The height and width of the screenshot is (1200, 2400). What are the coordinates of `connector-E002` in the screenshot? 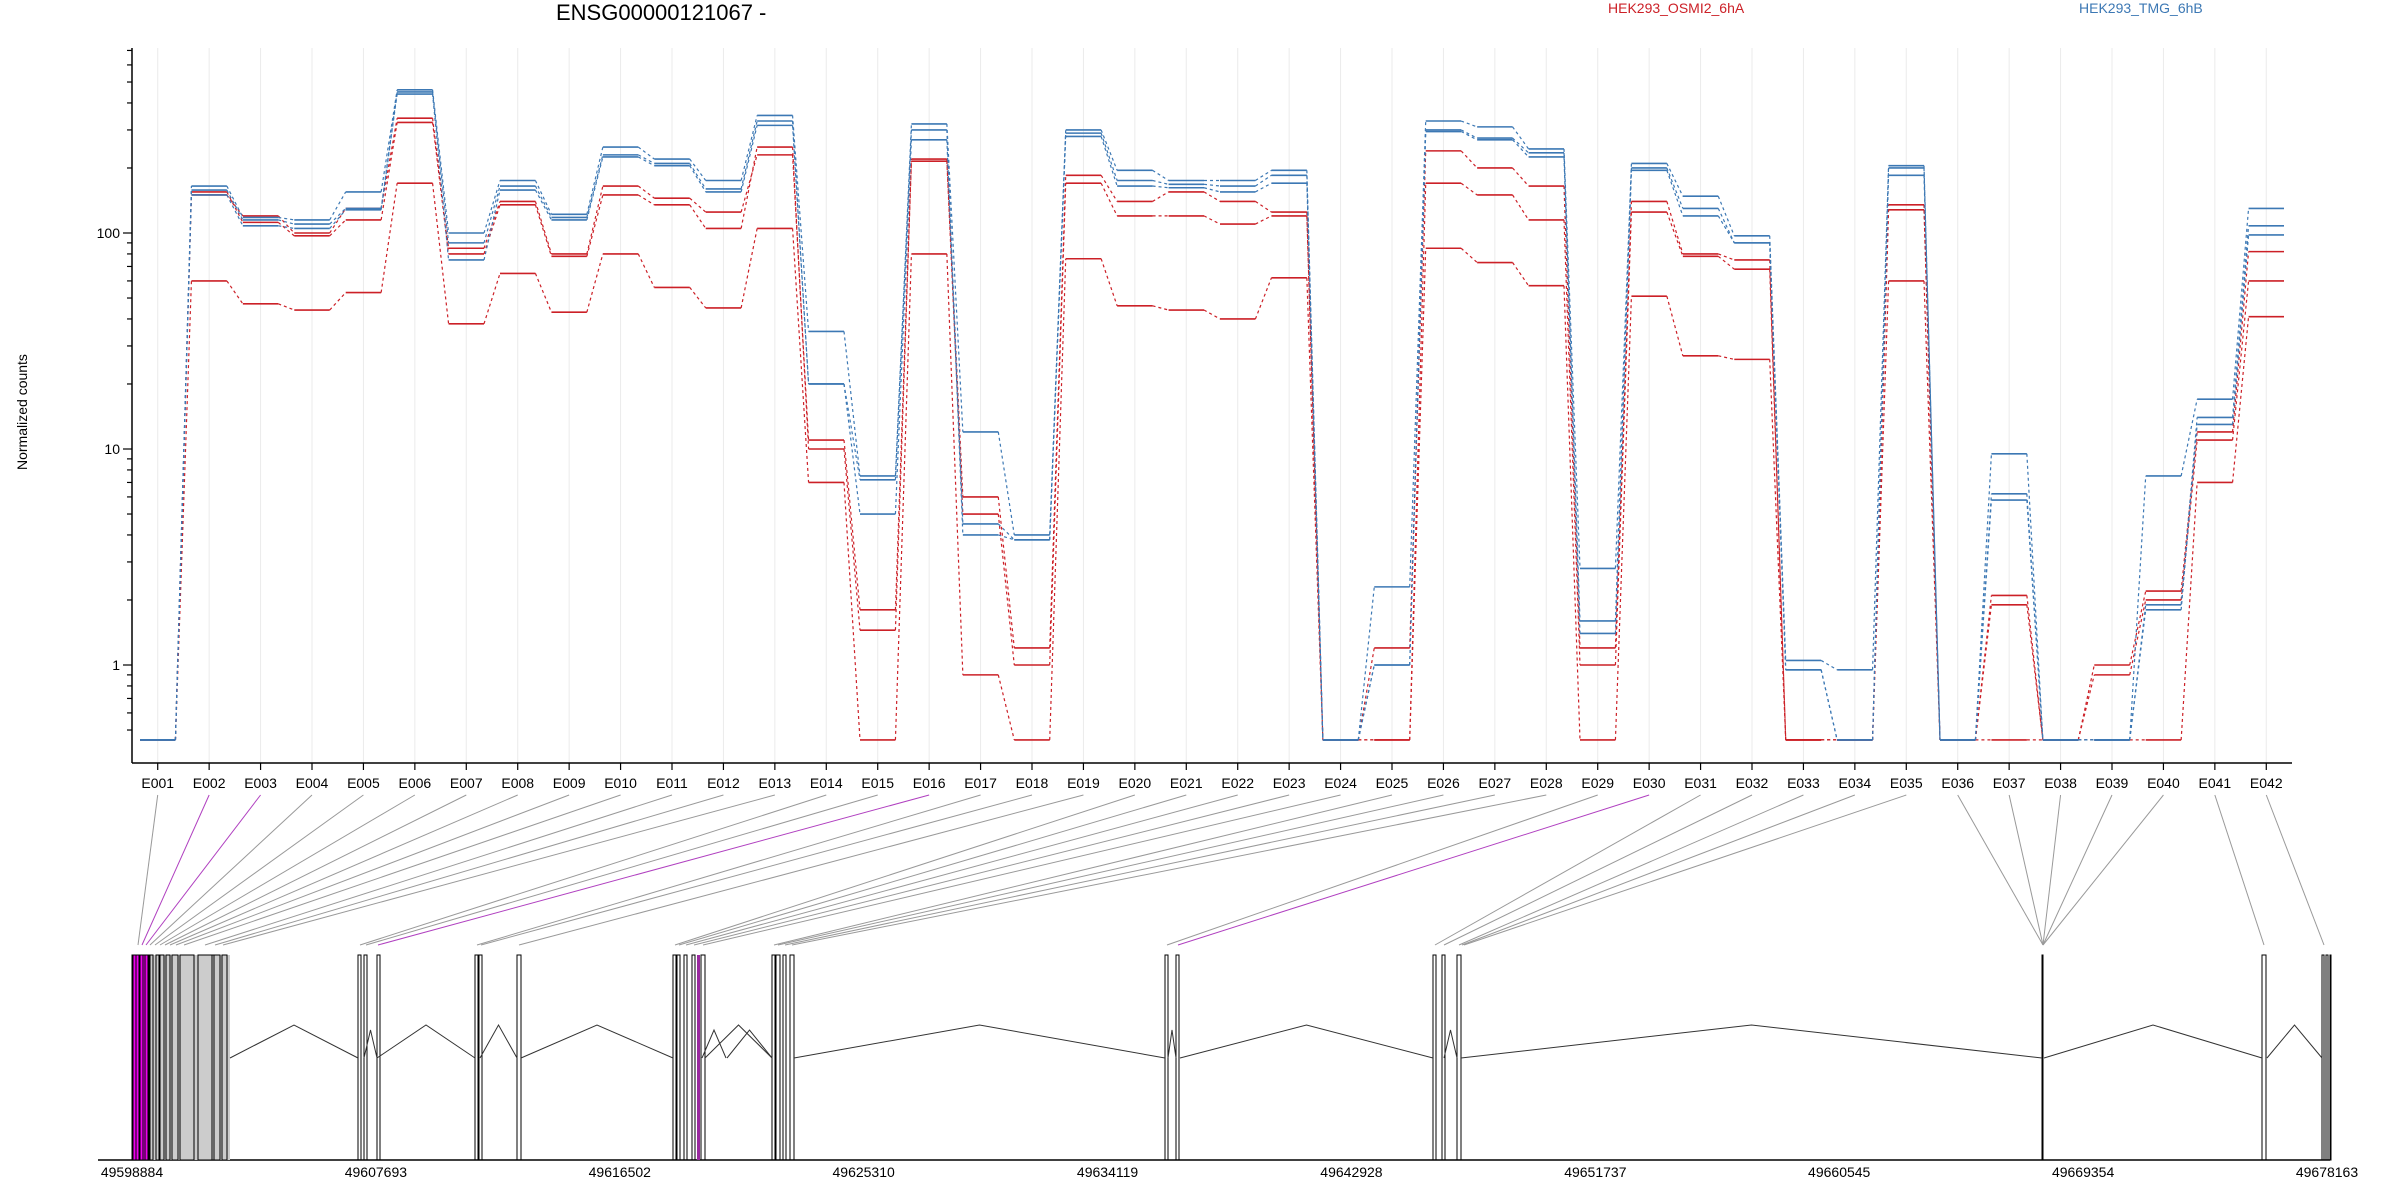 It's located at (175, 870).